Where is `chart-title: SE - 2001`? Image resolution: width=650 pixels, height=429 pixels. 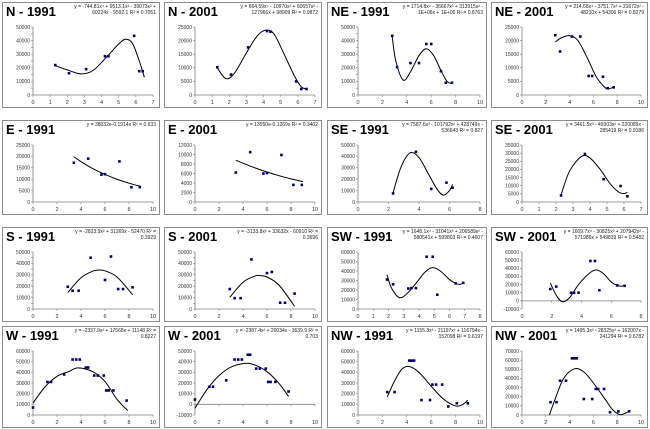
chart-title: SE - 2001 is located at coordinates (524, 129).